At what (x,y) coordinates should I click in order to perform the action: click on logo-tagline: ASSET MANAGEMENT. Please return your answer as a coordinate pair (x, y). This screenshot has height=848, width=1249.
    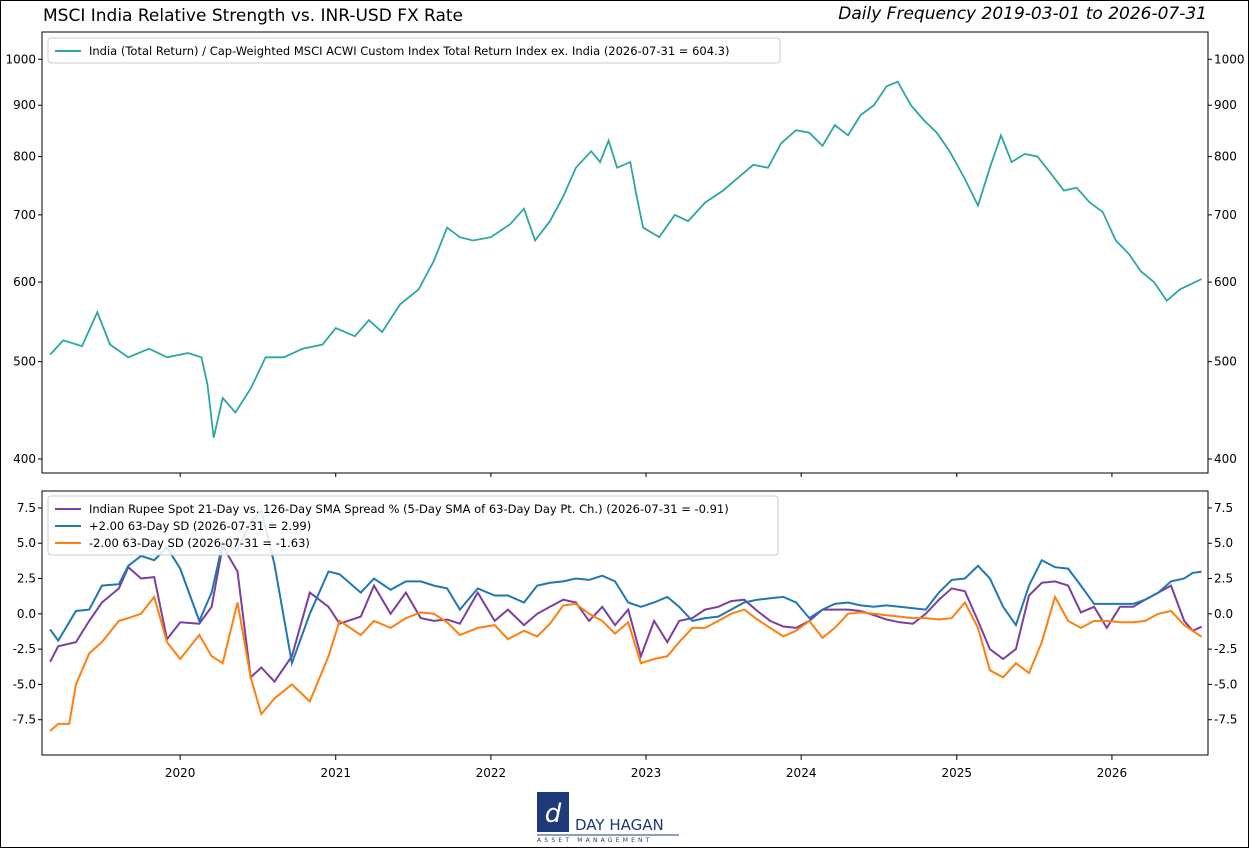
    Looking at the image, I should click on (595, 840).